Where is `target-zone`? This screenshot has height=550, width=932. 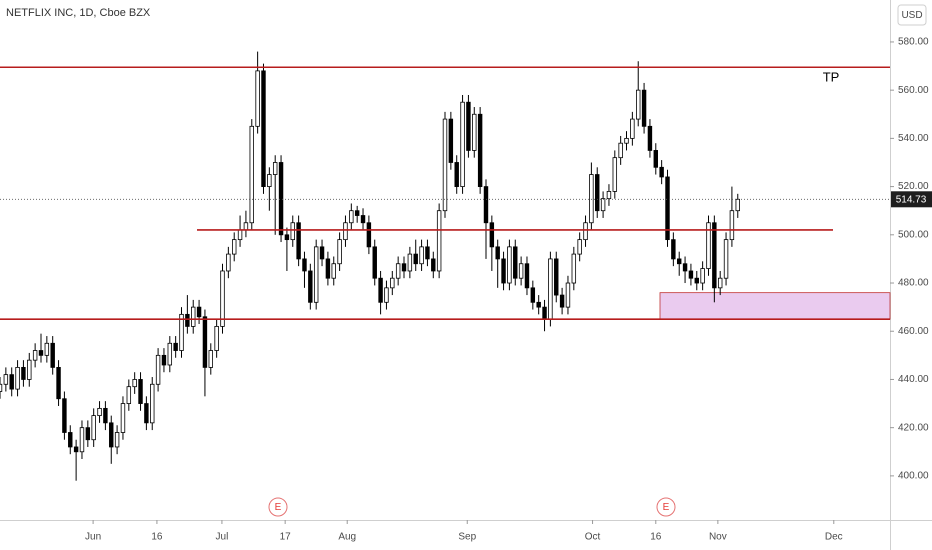
target-zone is located at coordinates (775, 306).